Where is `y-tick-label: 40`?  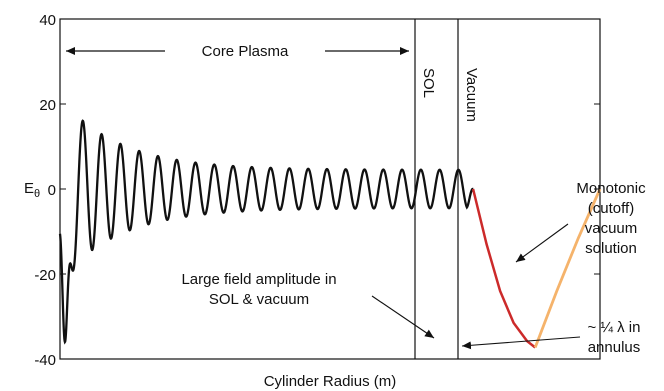 y-tick-label: 40 is located at coordinates (47, 20).